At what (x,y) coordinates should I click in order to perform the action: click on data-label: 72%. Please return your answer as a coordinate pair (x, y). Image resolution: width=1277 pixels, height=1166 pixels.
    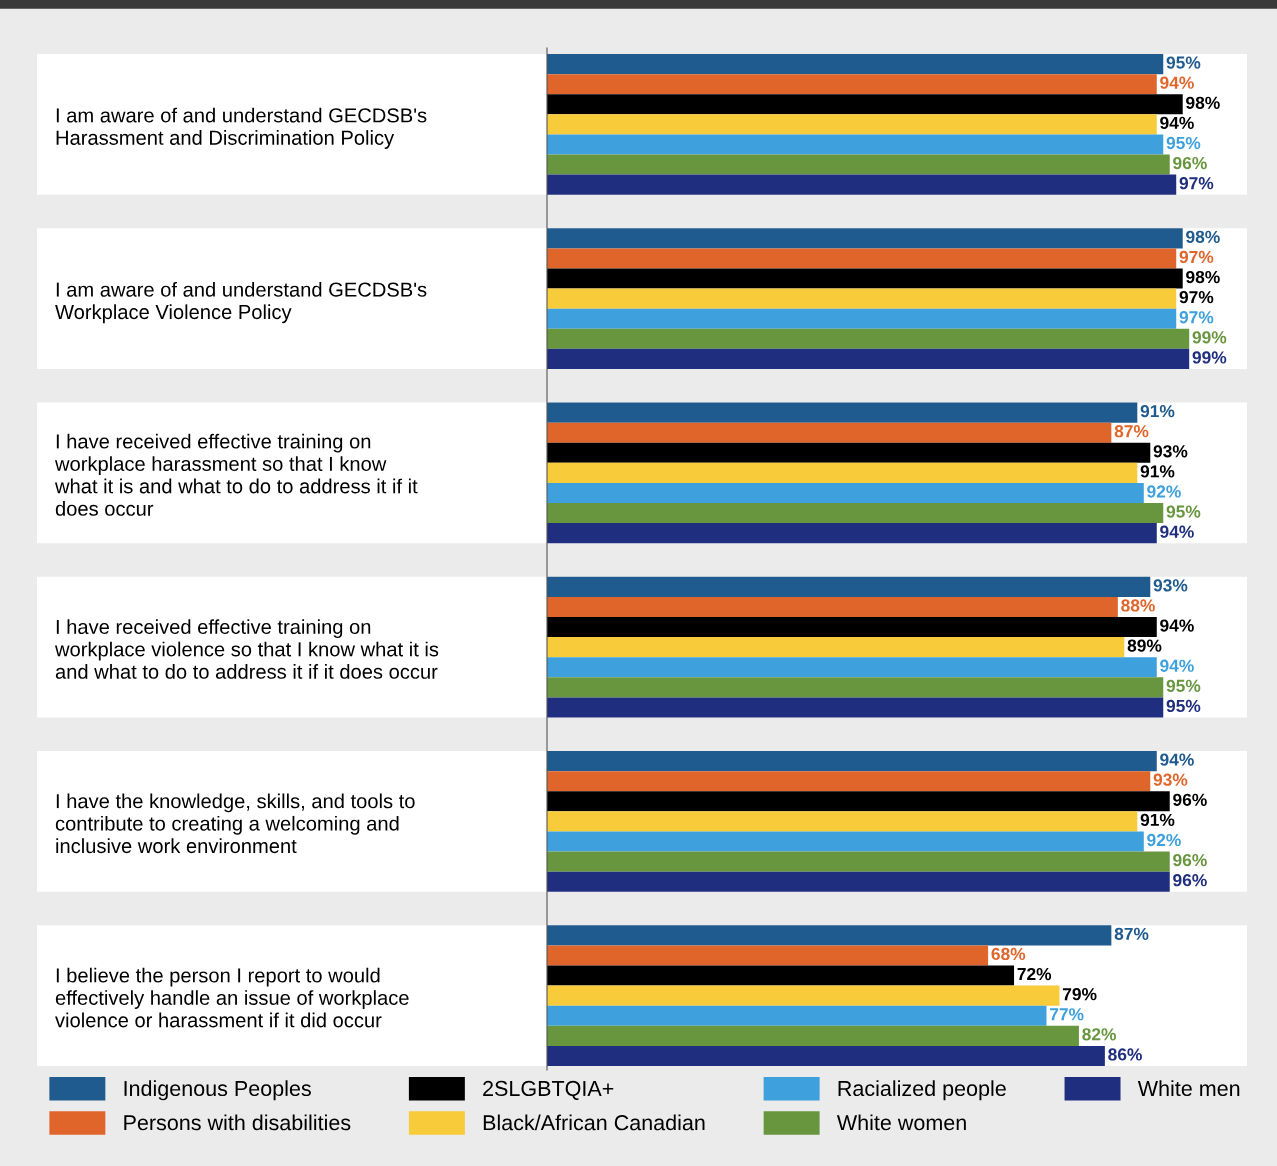
    Looking at the image, I should click on (1034, 974).